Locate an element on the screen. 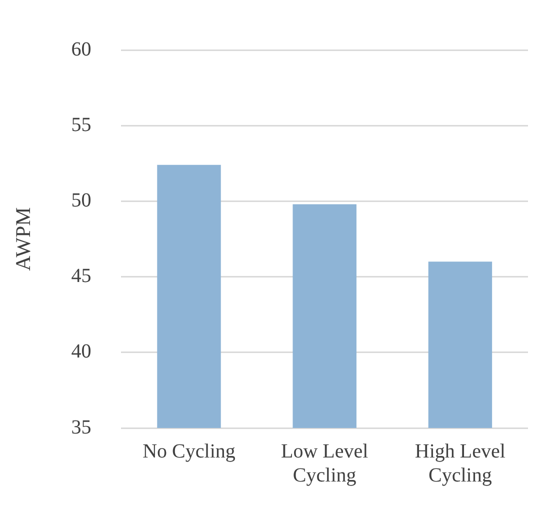 This screenshot has width=542, height=508. y-tick-label: 50 is located at coordinates (81, 200).